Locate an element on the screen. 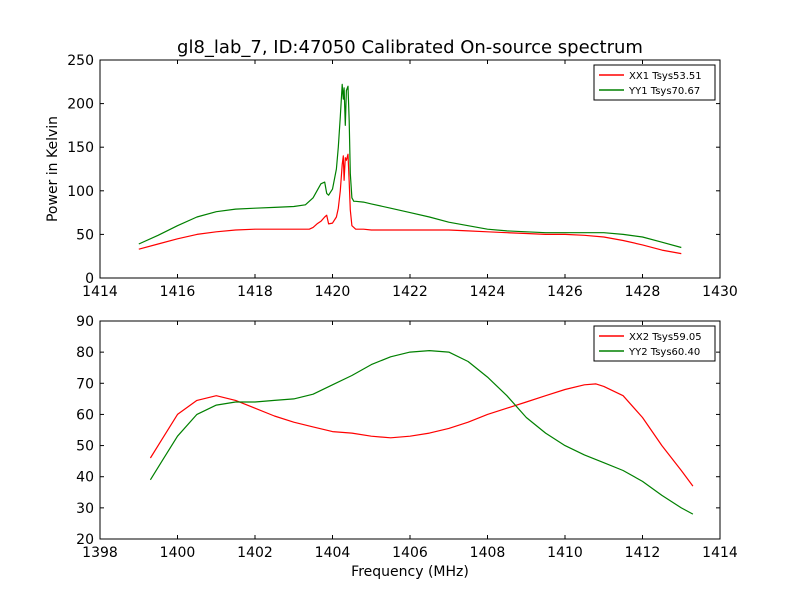  legend-entry-label: YY1 Tsys70.67 is located at coordinates (664, 91).